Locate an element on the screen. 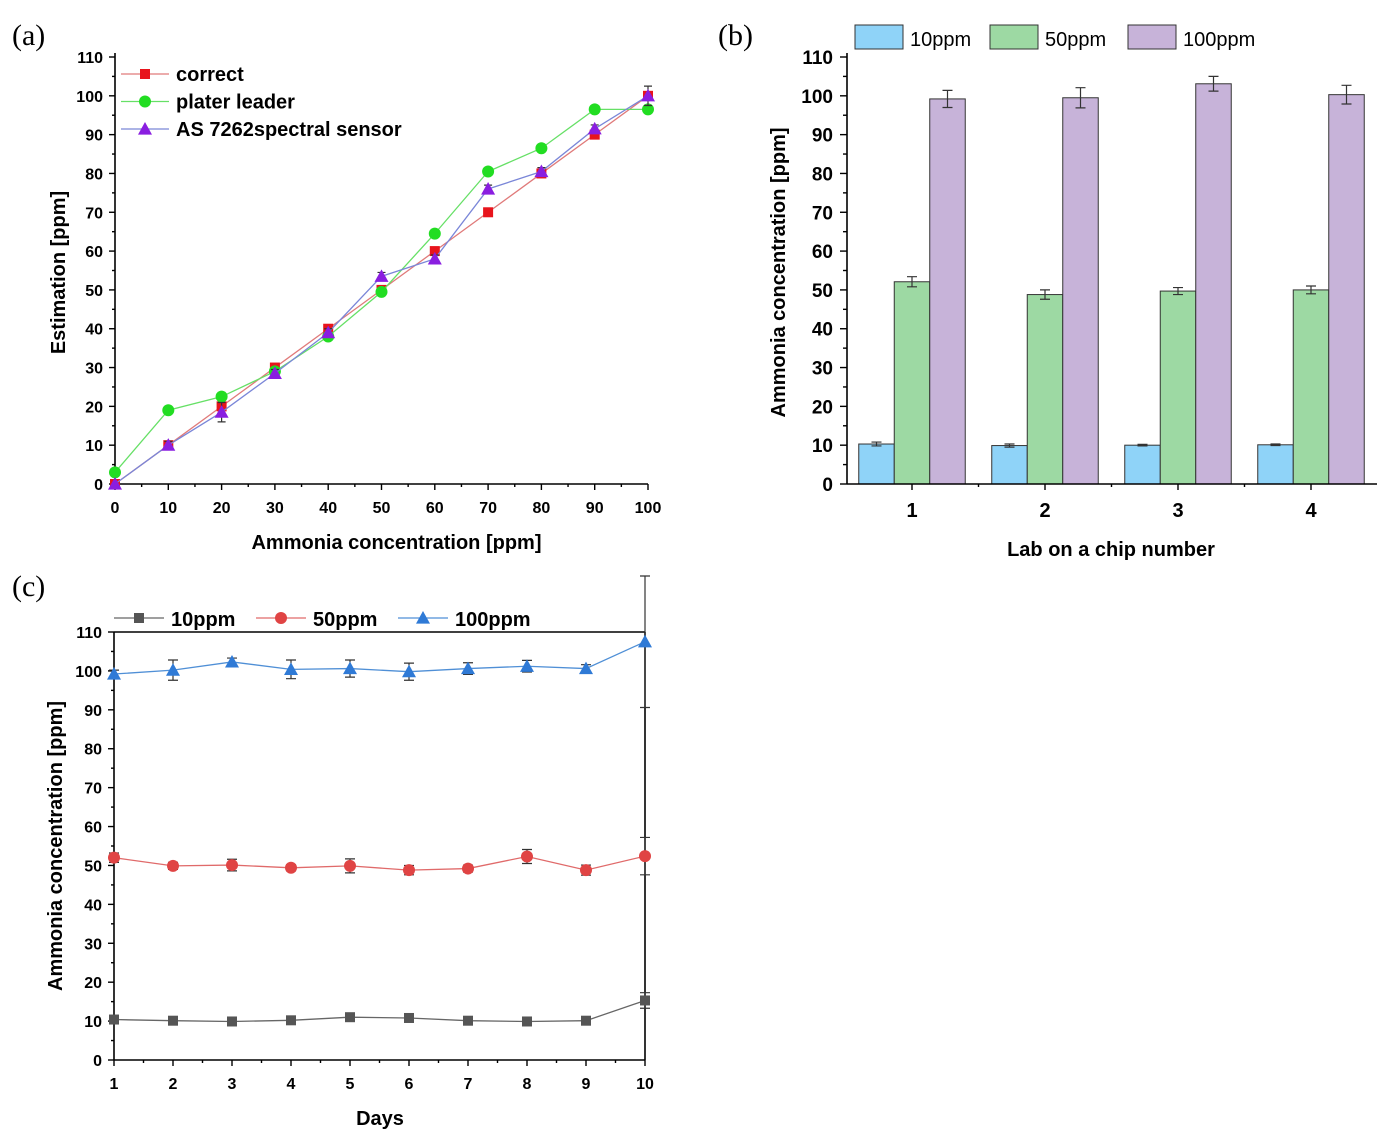 The height and width of the screenshot is (1148, 1391). legend-label-c: 50ppm is located at coordinates (345, 620).